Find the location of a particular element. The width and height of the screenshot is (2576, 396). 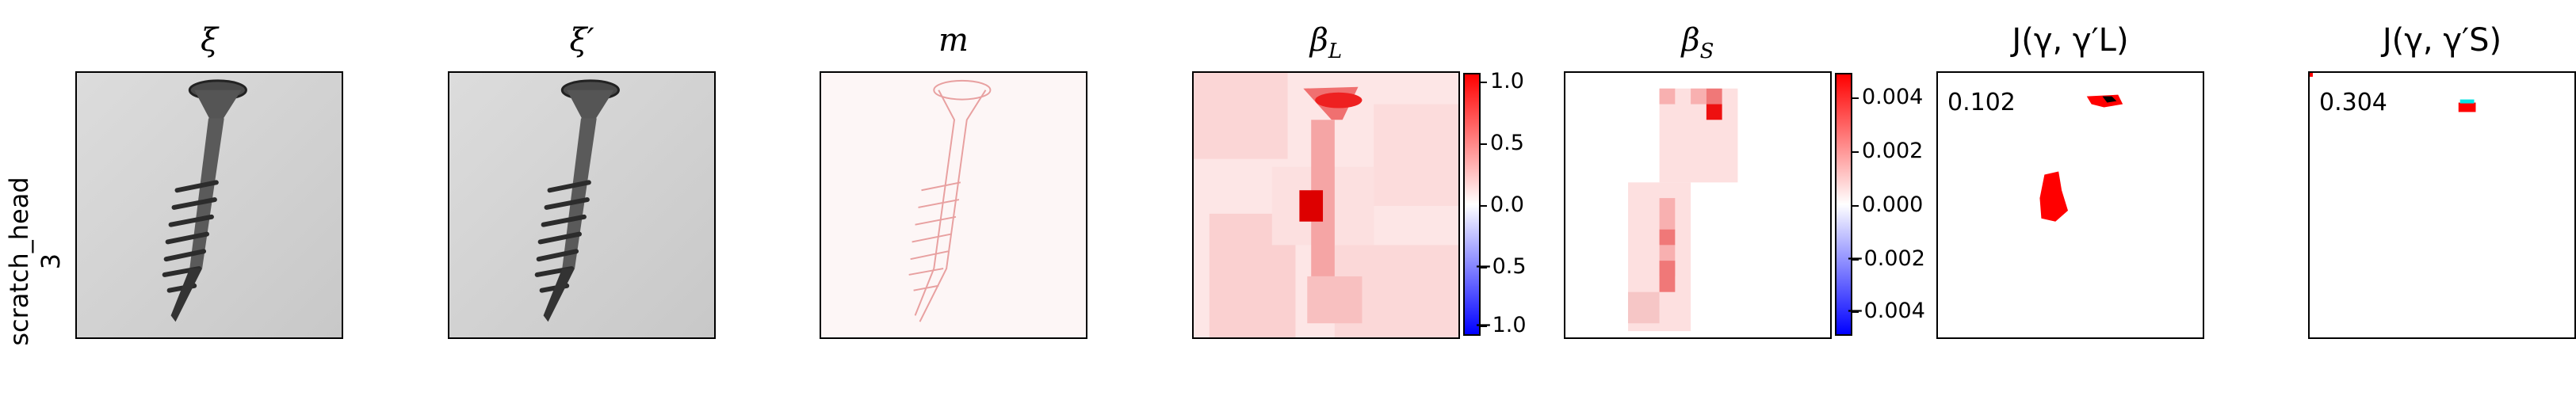

panel-beta-l is located at coordinates (1326, 205).